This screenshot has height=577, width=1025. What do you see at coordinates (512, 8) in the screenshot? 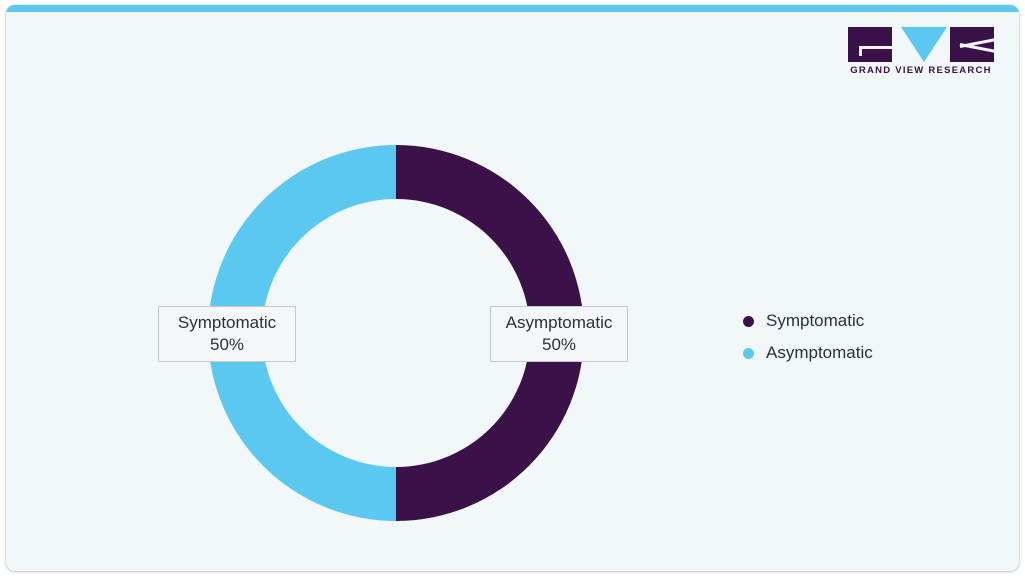
I see `top-accent-bar` at bounding box center [512, 8].